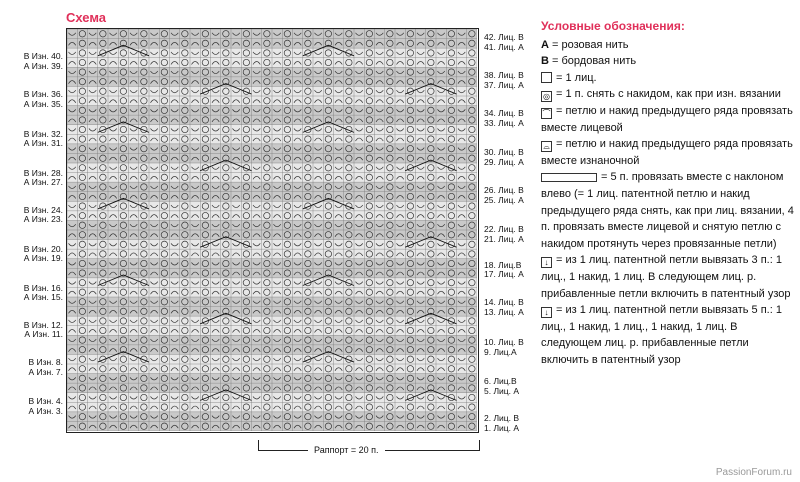  What do you see at coordinates (43, 134) in the screenshot?
I see `left-row-label: В Изн. 32.` at bounding box center [43, 134].